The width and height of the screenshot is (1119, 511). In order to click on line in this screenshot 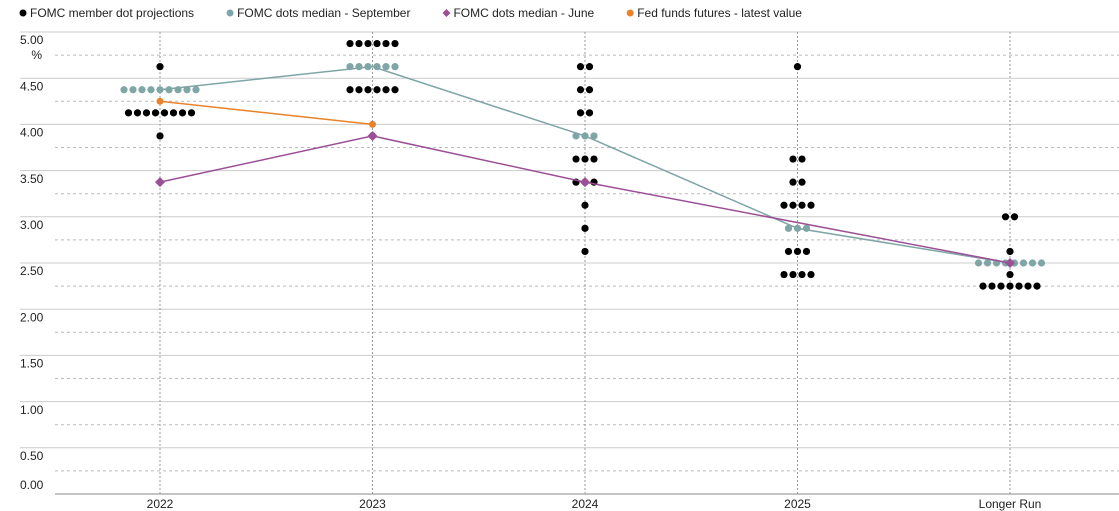, I will do `click(266, 113)`.